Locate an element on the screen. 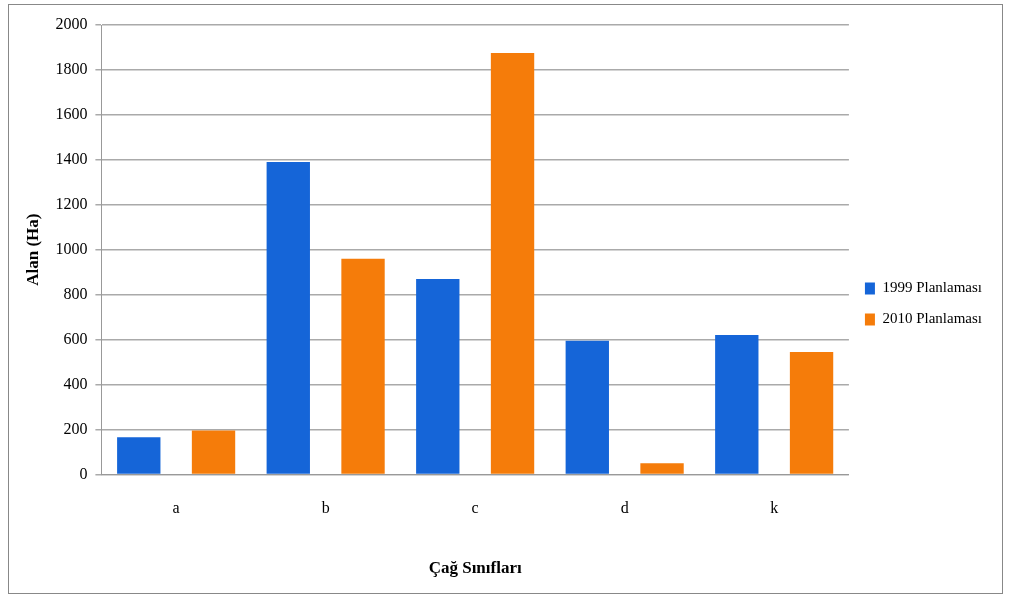 This screenshot has height=600, width=1013. x-tick-label: c is located at coordinates (475, 508).